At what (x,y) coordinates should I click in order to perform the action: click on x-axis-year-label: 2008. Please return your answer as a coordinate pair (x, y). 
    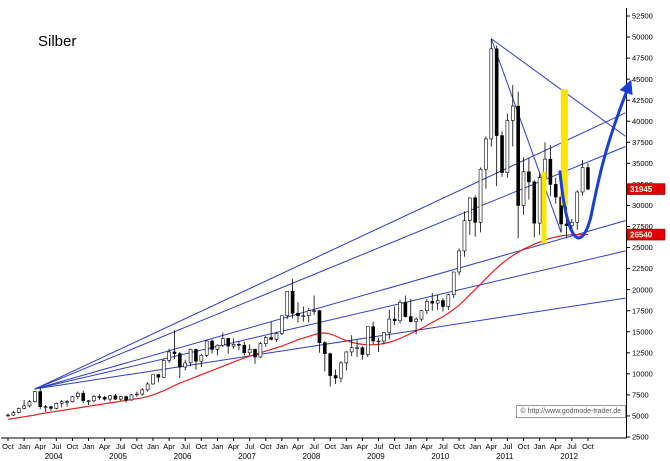
    Looking at the image, I should click on (312, 456).